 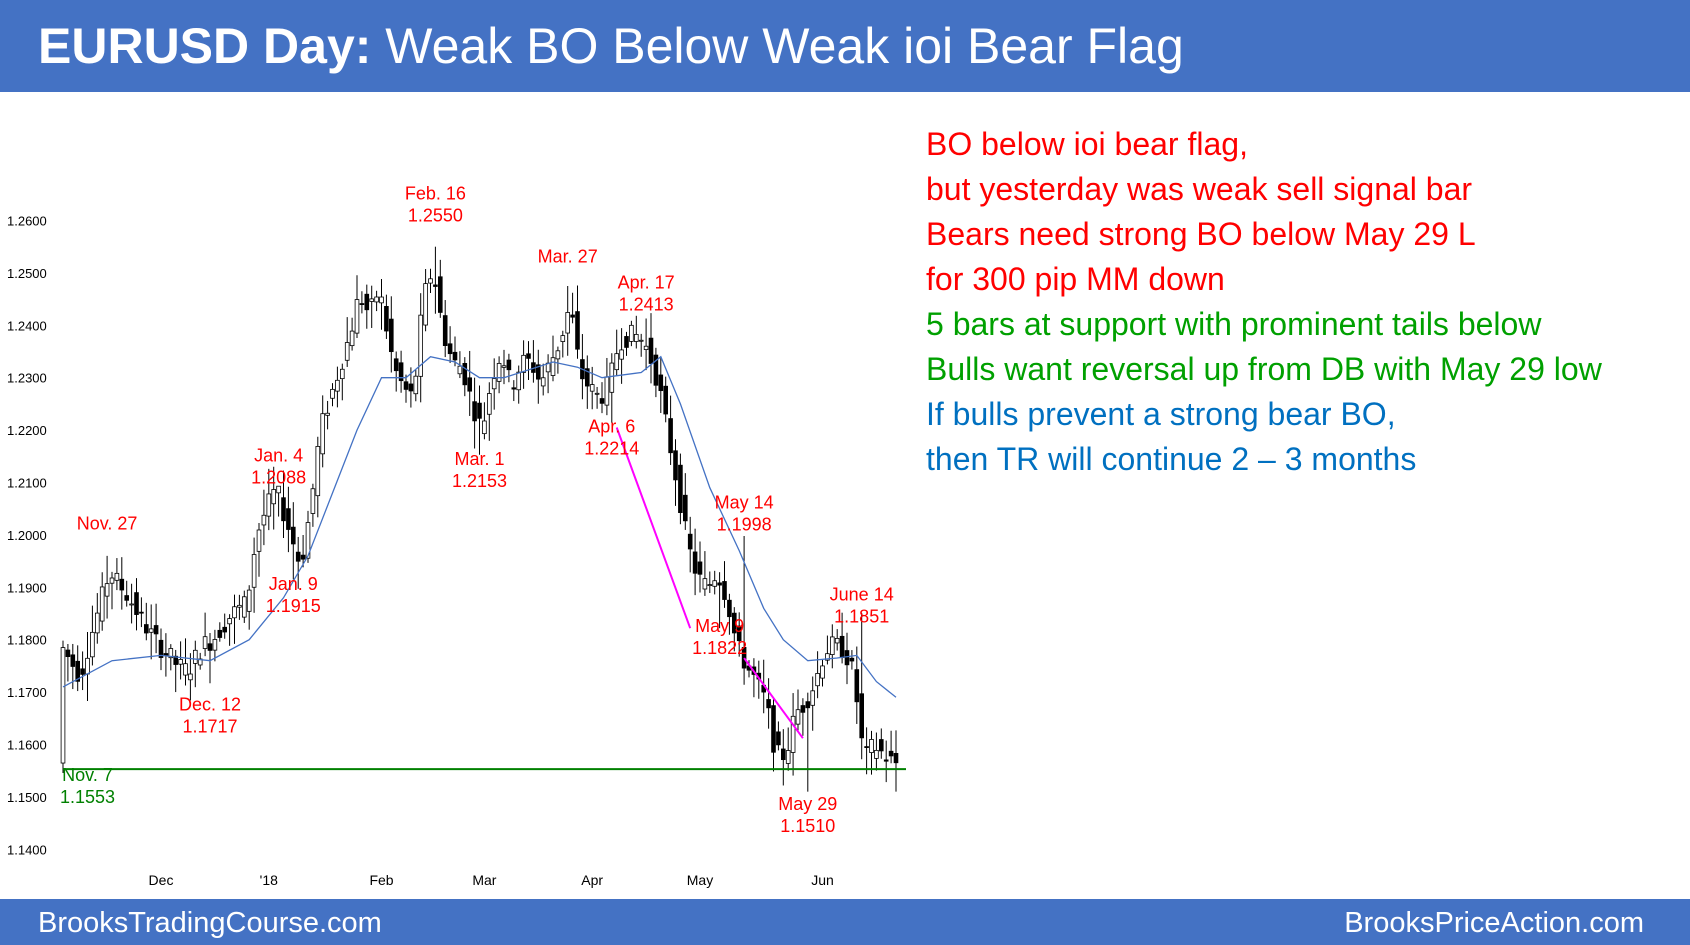 What do you see at coordinates (1494, 923) in the screenshot?
I see `footer-right-link: BrooksPriceAction.com` at bounding box center [1494, 923].